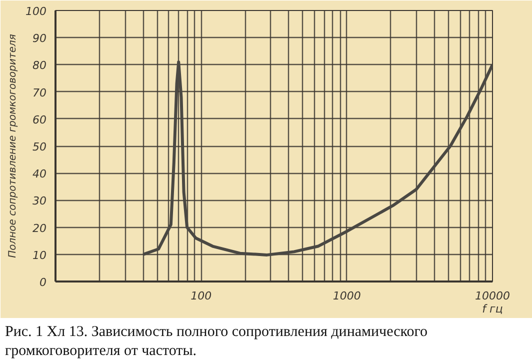 Image resolution: width=532 pixels, height=364 pixels. I want to click on y-tick-label: 80, so click(39, 65).